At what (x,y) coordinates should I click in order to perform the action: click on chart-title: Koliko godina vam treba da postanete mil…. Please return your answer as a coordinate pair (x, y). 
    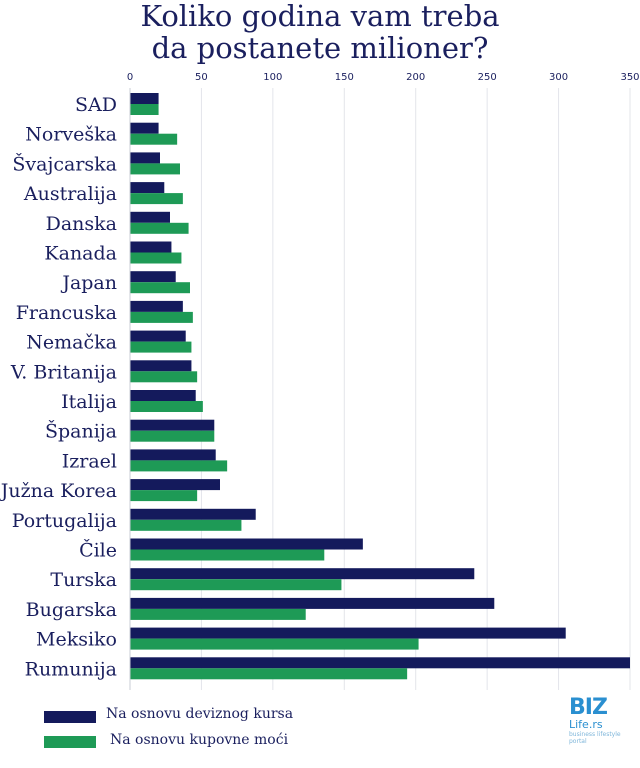
    Looking at the image, I should click on (320, 32).